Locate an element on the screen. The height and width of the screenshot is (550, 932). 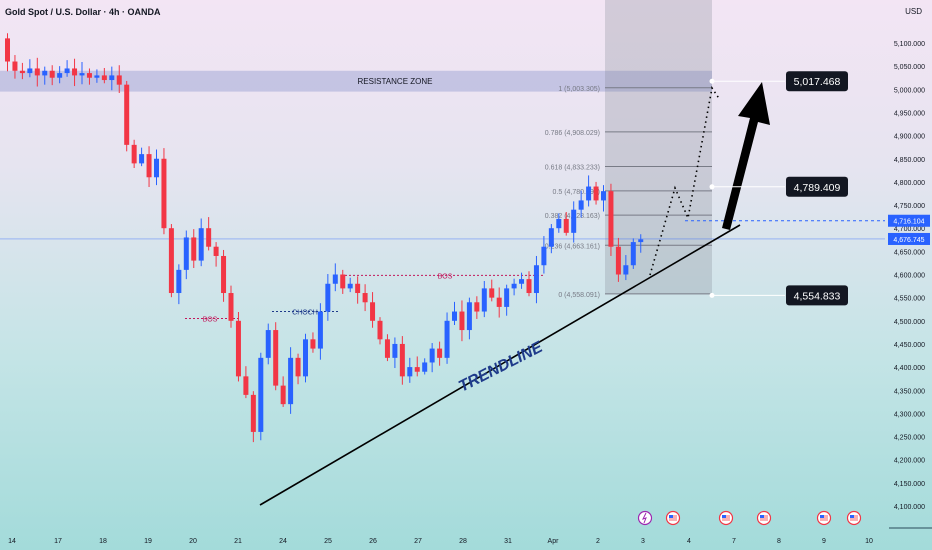
x-tick-label: 14 is located at coordinates (12, 541).